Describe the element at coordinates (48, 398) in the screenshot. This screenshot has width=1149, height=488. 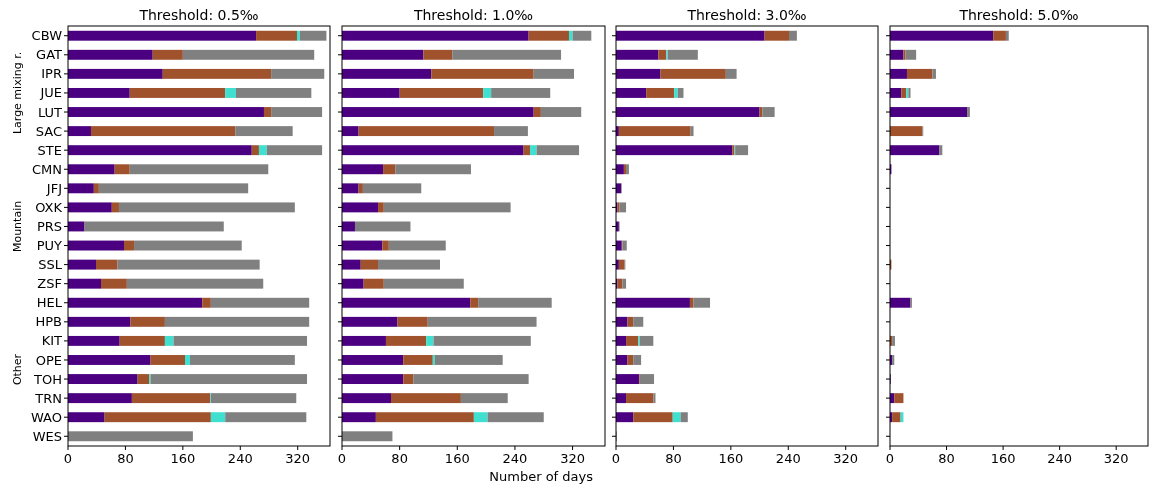
I see `y-tick-label: TRN` at that location.